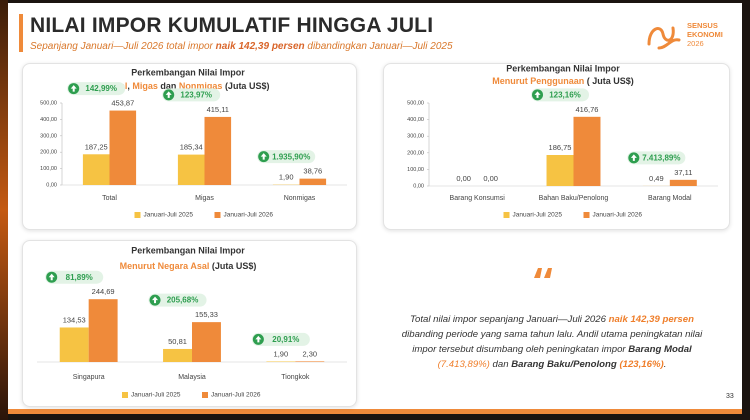 This screenshot has width=750, height=420. Describe the element at coordinates (192, 377) in the screenshot. I see `x-tick-label: Malaysia` at that location.